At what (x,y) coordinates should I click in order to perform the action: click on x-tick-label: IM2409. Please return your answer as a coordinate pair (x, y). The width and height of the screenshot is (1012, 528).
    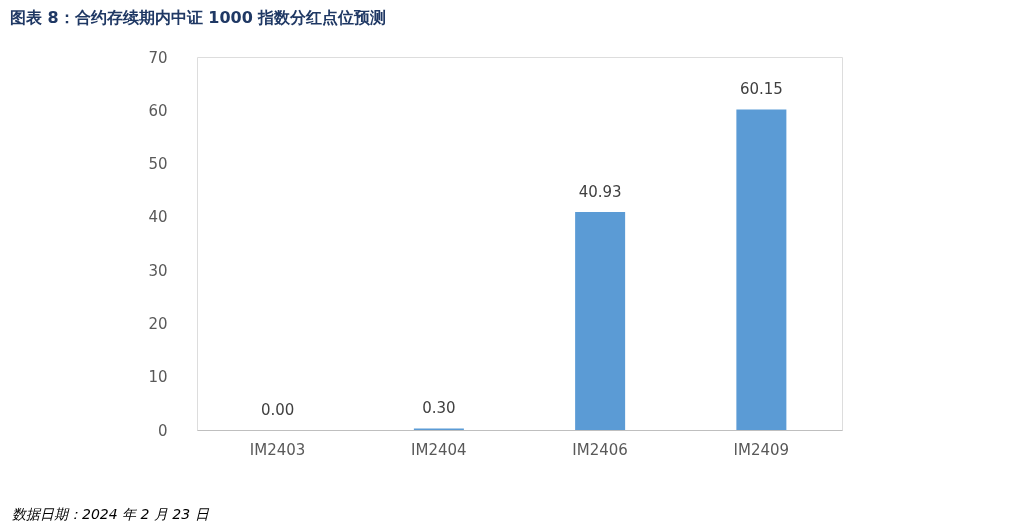
    Looking at the image, I should click on (761, 449).